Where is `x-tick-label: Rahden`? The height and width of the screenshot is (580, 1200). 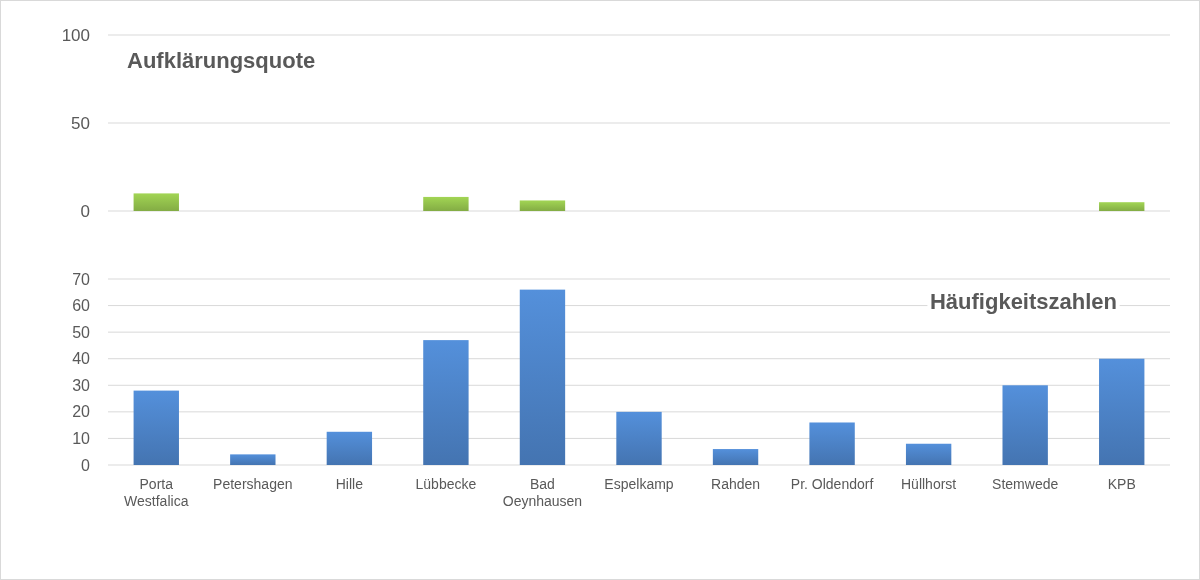
x-tick-label: Rahden is located at coordinates (736, 484).